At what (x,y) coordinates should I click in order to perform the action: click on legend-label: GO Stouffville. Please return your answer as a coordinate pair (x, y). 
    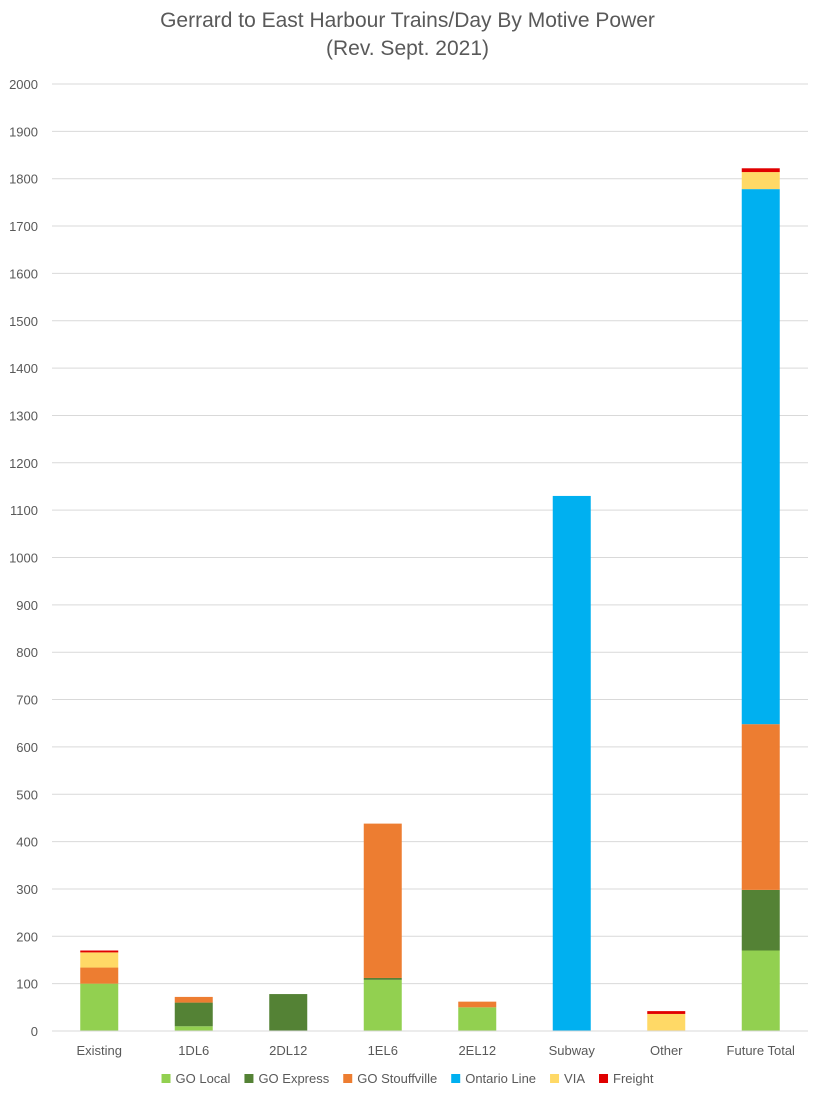
    Looking at the image, I should click on (397, 1078).